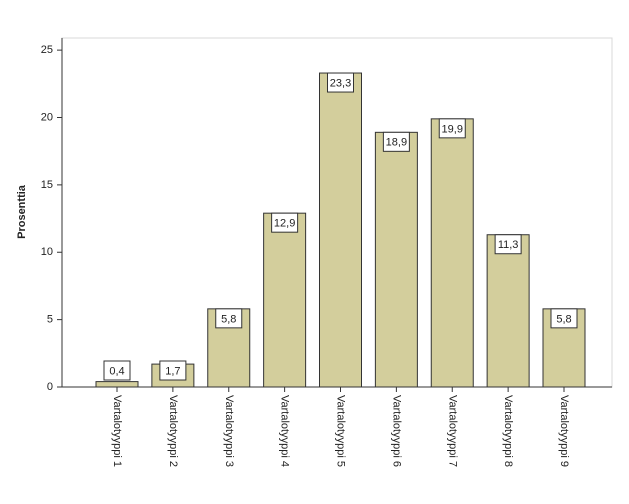 The image size is (629, 504). Describe the element at coordinates (396, 431) in the screenshot. I see `x-tick-label: Vartalotyyppi 6` at that location.